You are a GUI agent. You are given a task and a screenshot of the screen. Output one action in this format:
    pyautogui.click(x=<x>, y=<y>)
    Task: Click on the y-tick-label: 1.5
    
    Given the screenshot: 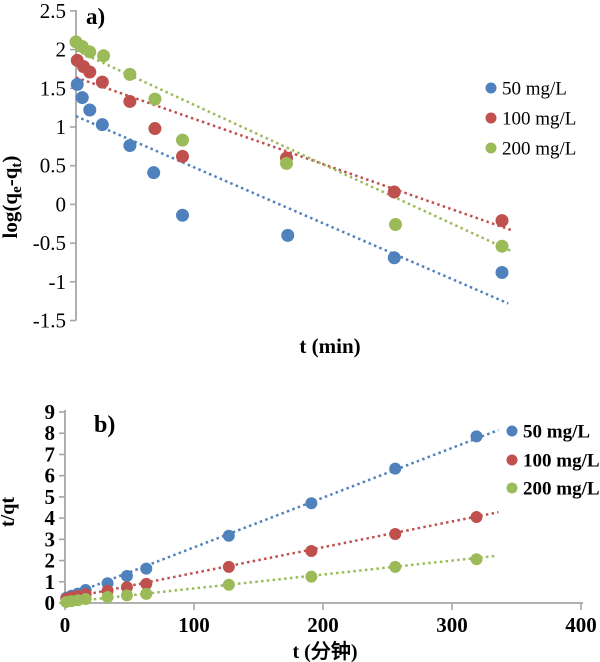 What is the action you would take?
    pyautogui.click(x=53, y=88)
    